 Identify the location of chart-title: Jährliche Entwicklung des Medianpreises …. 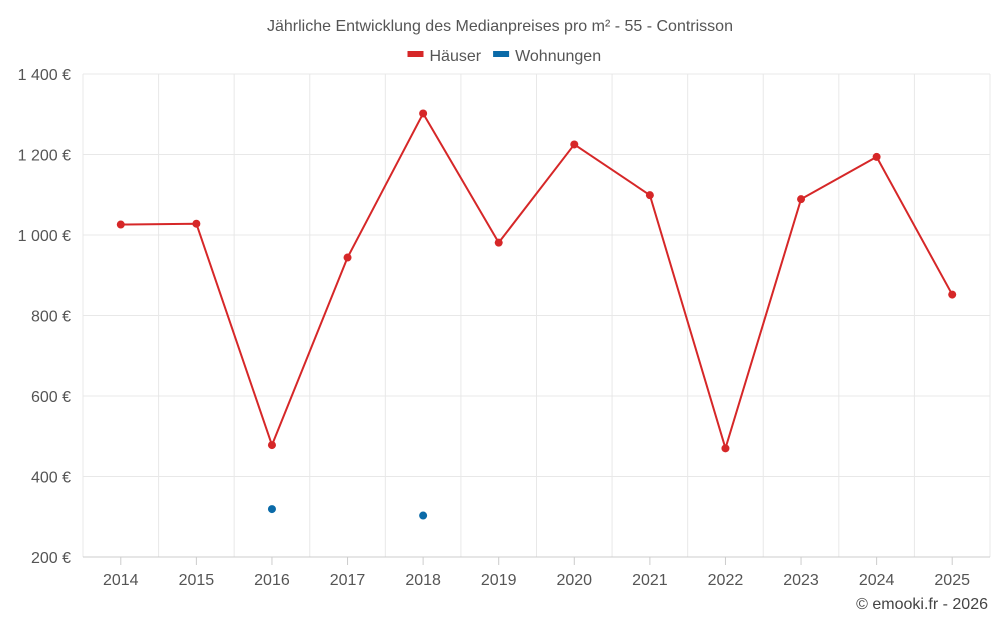
(500, 26).